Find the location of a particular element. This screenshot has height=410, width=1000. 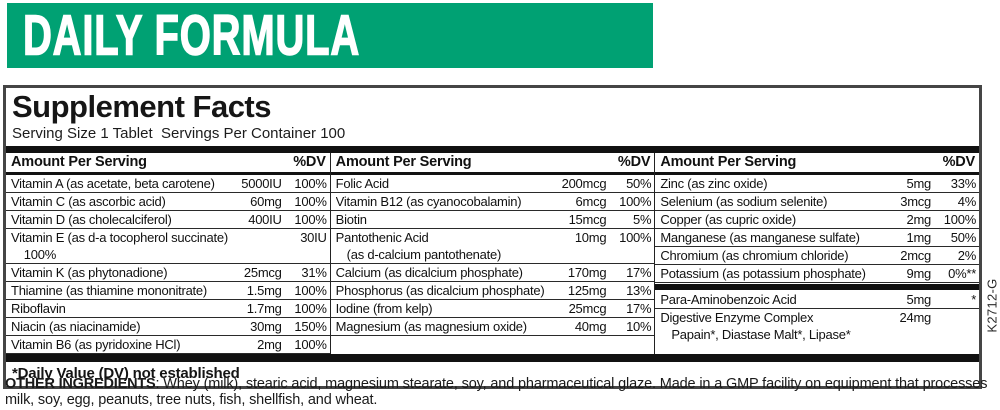

nutrient-row: Vitamin K (as phytonadione) 25mcg 31% is located at coordinates (168, 273).